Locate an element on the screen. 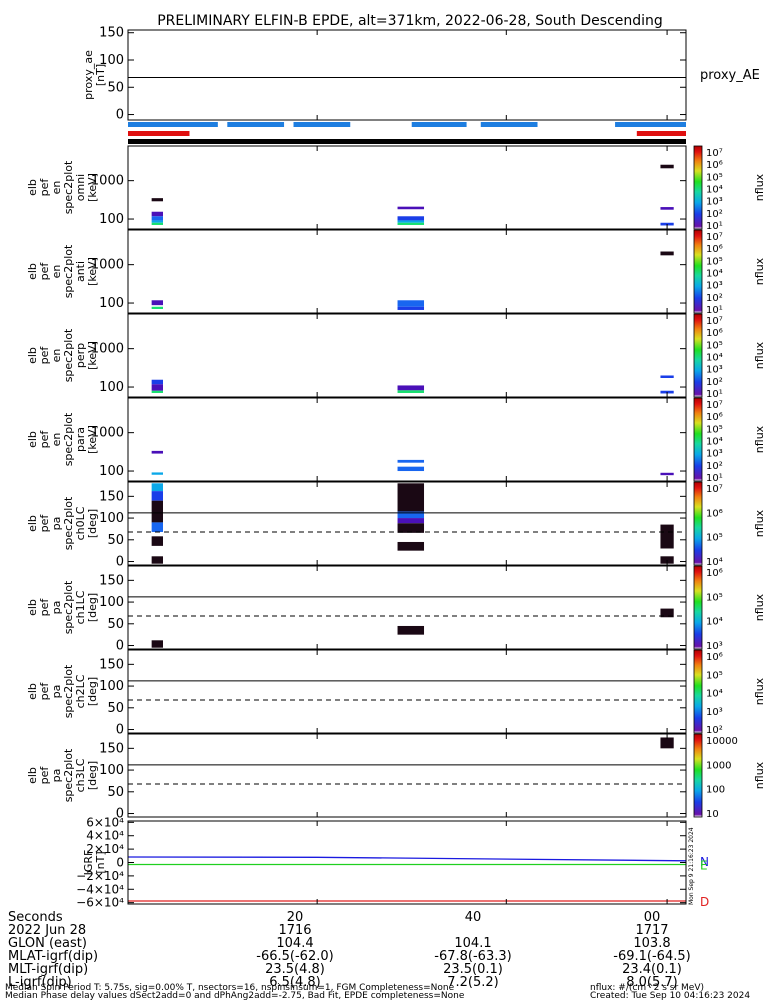 The width and height of the screenshot is (775, 1004). y-axis-label-line: anti is located at coordinates (80, 271).